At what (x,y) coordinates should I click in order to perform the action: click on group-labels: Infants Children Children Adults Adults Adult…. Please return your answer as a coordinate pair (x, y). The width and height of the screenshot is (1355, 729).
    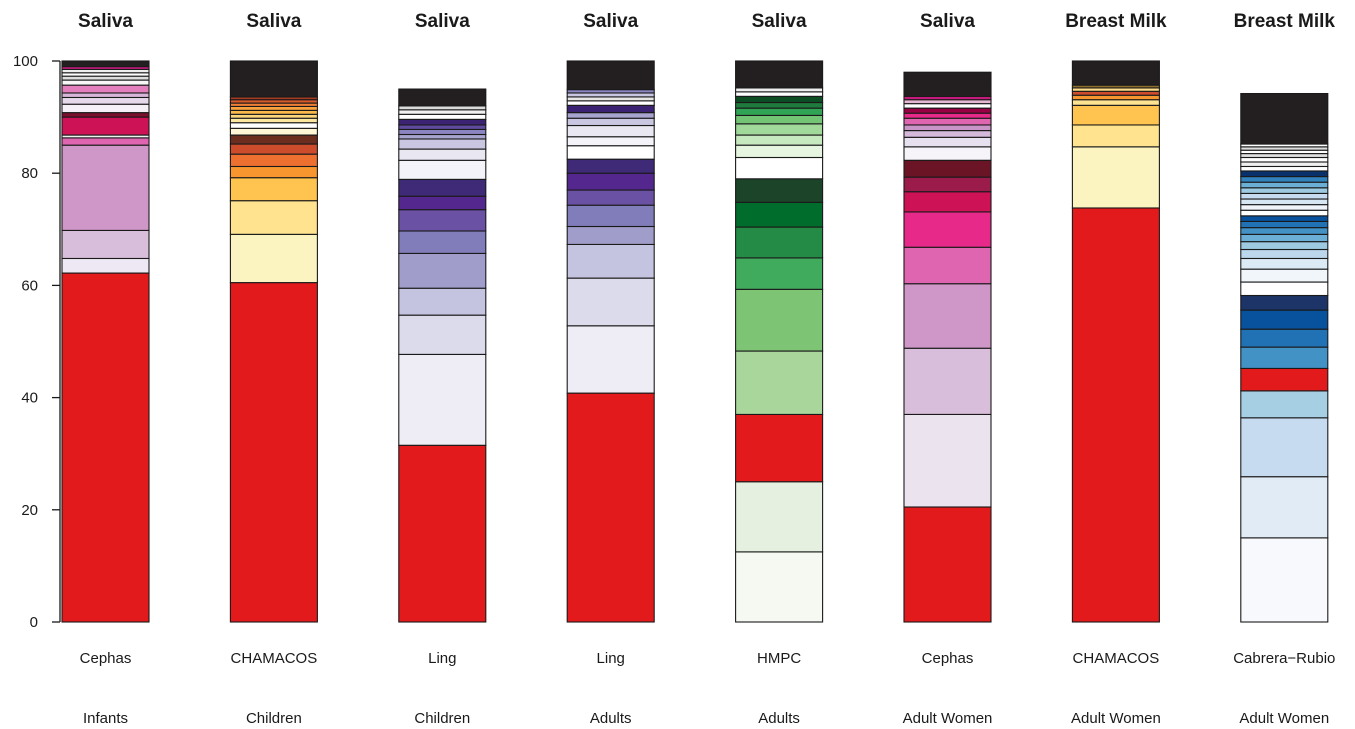
    Looking at the image, I should click on (706, 718).